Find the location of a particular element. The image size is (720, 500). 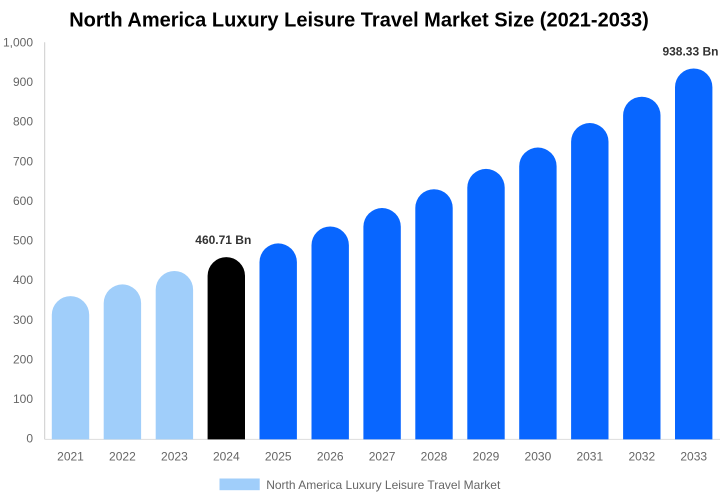

svg-text: 100 is located at coordinates (23, 399).